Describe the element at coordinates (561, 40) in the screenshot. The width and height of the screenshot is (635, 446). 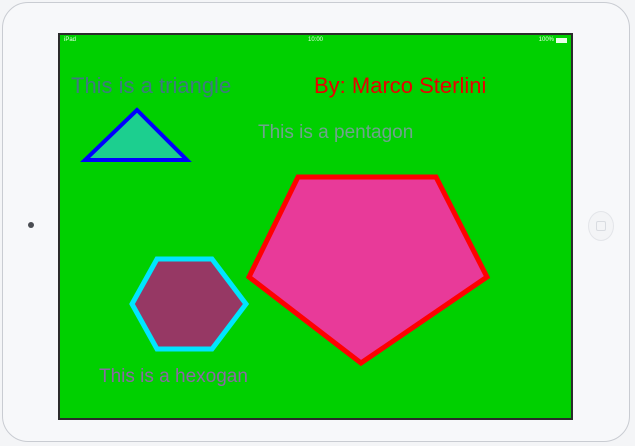
I see `battery-icon` at that location.